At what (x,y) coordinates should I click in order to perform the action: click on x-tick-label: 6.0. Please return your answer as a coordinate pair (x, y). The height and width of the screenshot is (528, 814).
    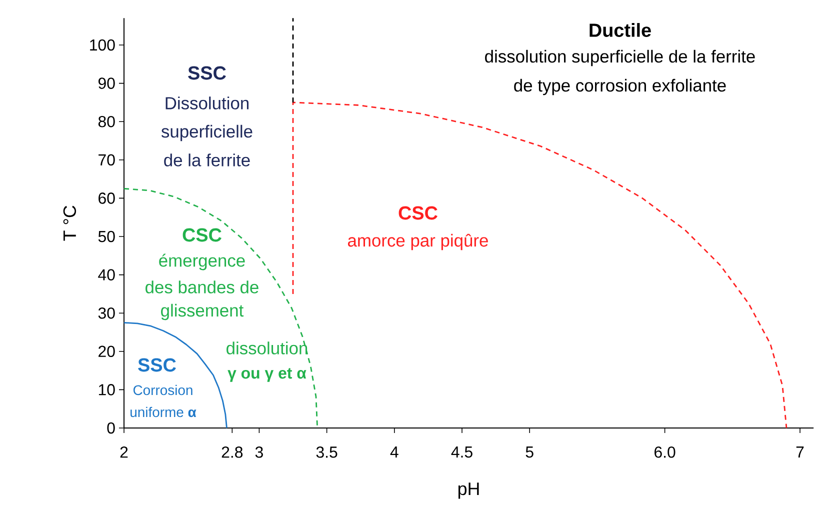
    Looking at the image, I should click on (665, 452).